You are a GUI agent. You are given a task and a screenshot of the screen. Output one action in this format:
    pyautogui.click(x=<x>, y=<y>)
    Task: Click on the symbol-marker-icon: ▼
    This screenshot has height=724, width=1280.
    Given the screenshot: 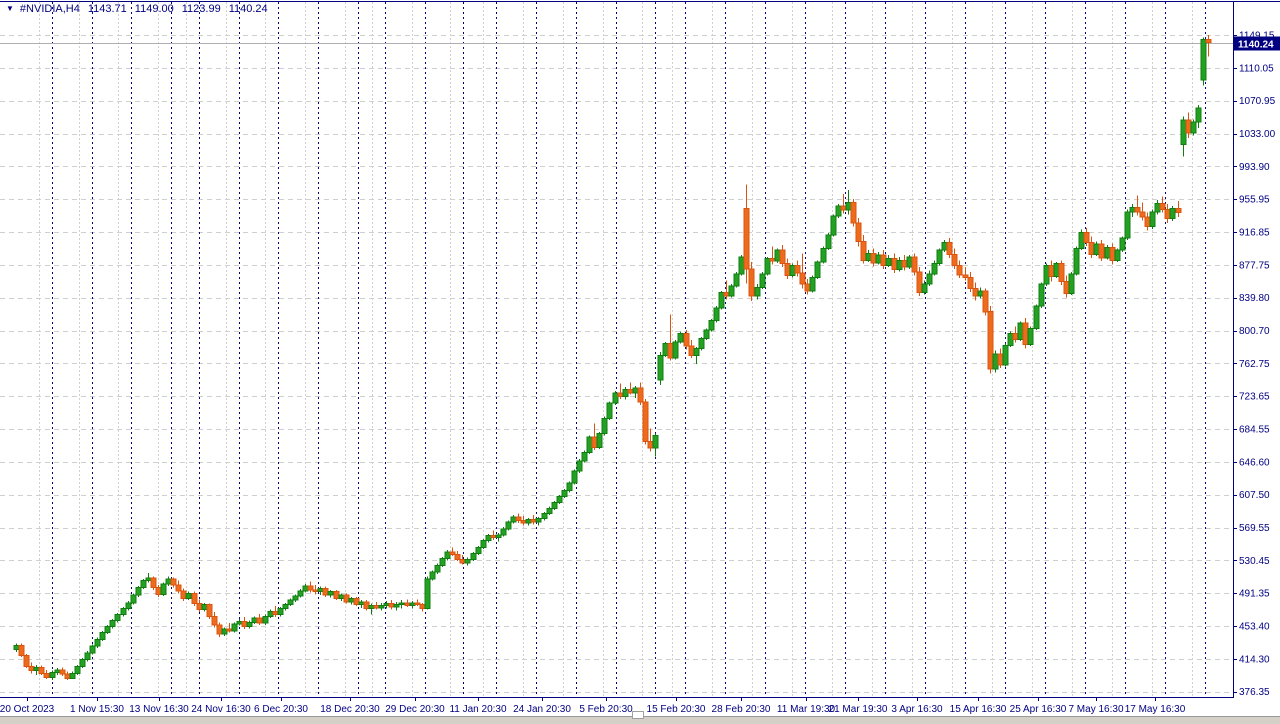 What is the action you would take?
    pyautogui.click(x=10, y=8)
    